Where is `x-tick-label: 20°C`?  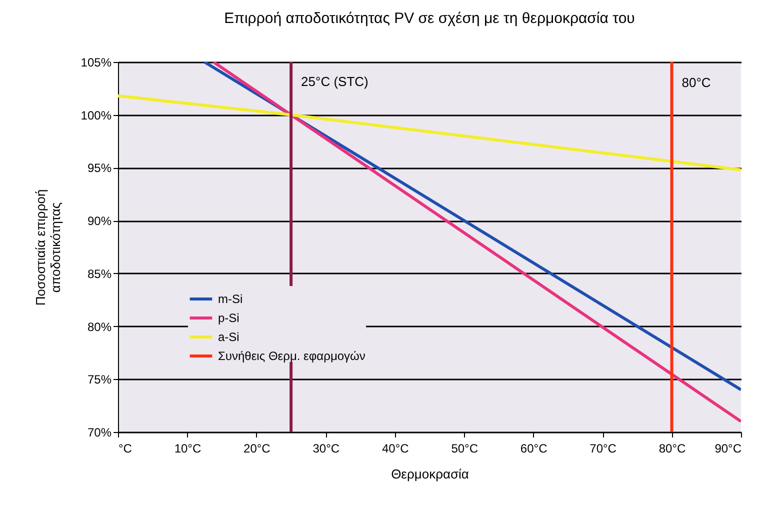 x-tick-label: 20°C is located at coordinates (257, 449).